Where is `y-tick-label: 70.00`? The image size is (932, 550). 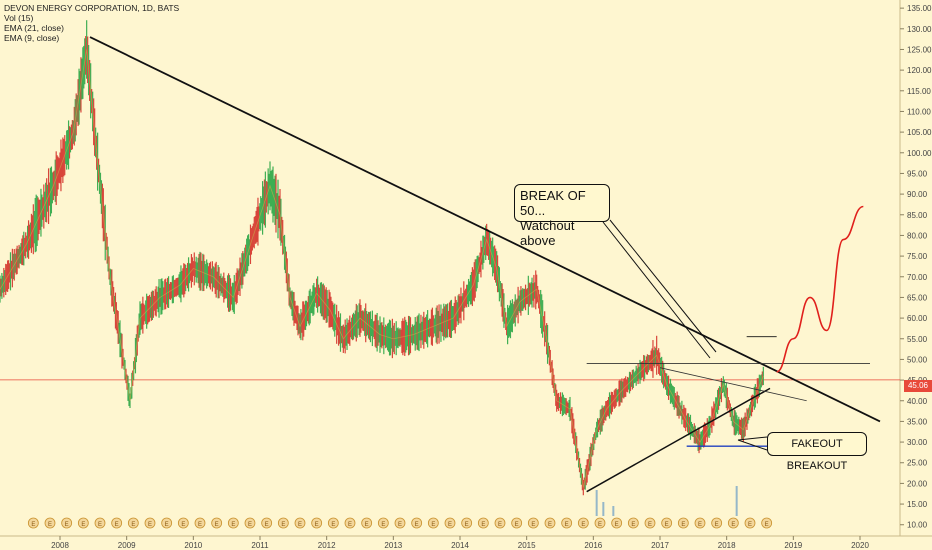
y-tick-label: 70.00 is located at coordinates (917, 277).